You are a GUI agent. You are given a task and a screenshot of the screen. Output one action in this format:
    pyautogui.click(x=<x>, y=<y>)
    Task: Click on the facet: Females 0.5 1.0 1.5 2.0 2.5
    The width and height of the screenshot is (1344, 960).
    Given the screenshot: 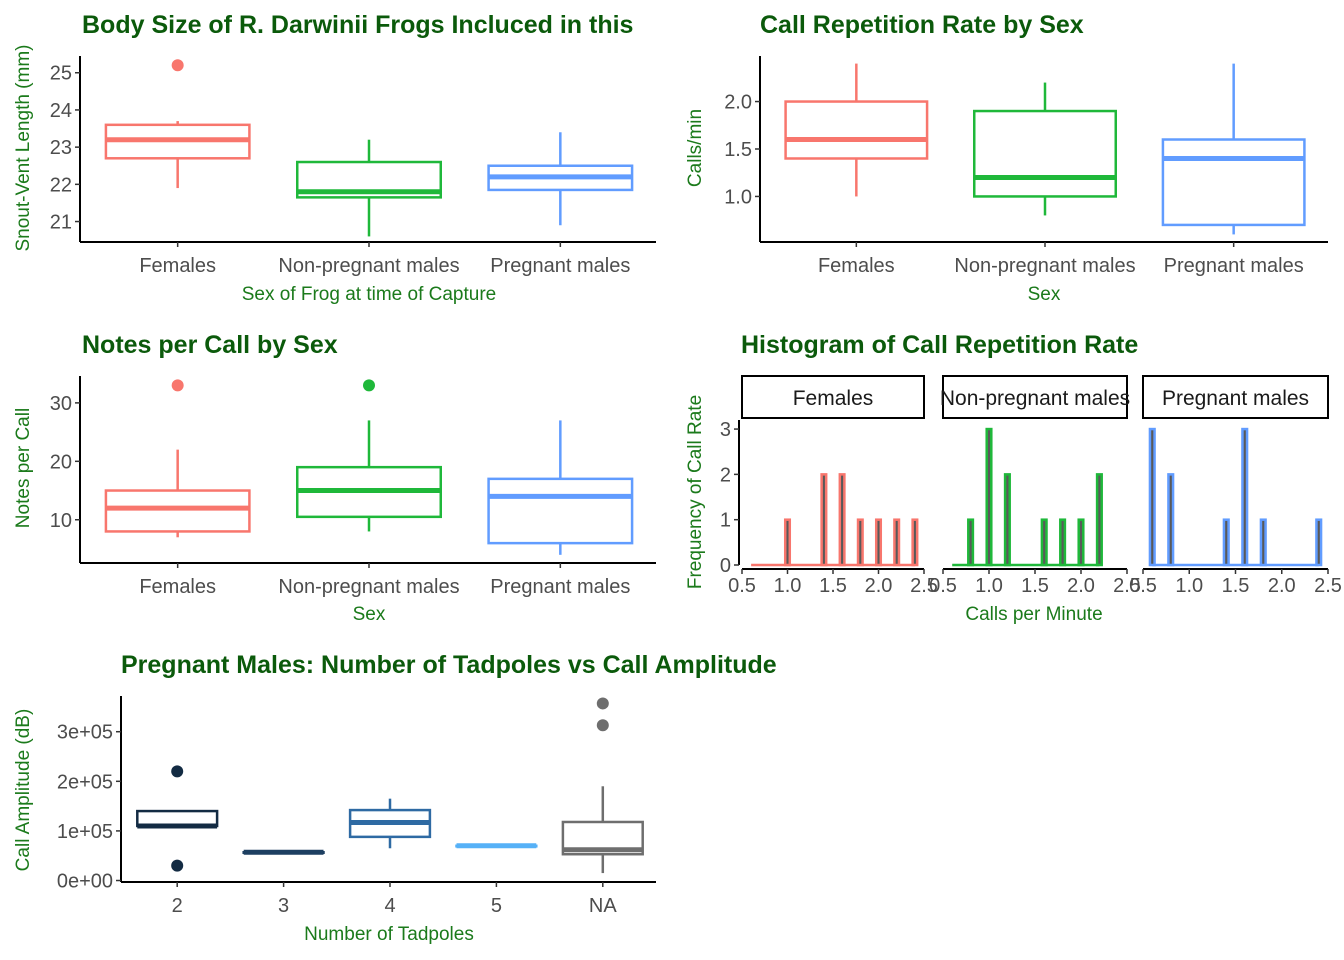 What is the action you would take?
    pyautogui.click(x=833, y=486)
    